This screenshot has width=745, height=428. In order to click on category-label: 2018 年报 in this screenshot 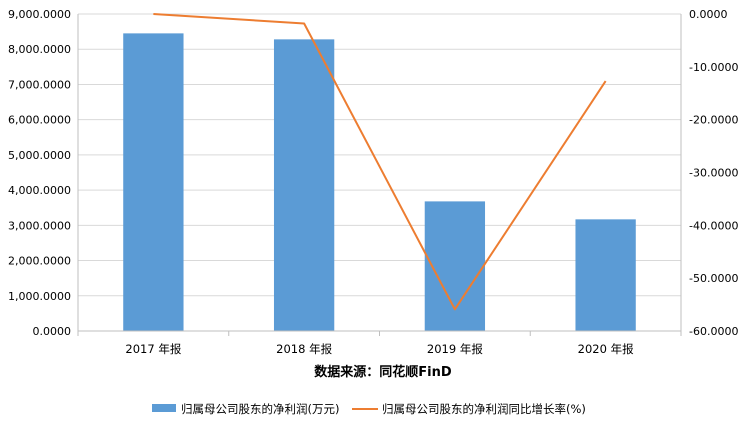, I will do `click(304, 349)`.